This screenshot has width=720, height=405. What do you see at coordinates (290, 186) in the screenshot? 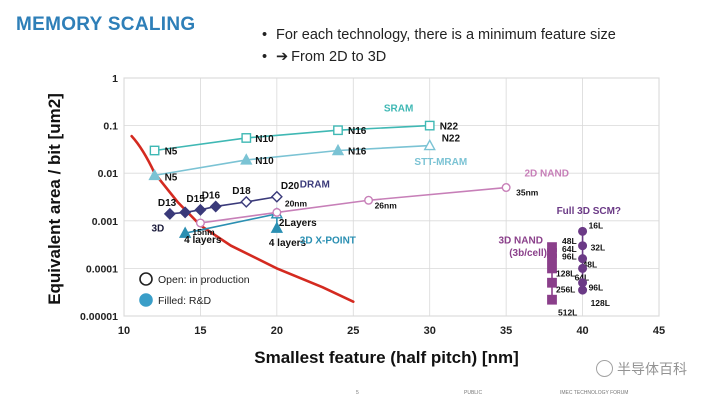
I see `dram-point-label: D20` at bounding box center [290, 186].